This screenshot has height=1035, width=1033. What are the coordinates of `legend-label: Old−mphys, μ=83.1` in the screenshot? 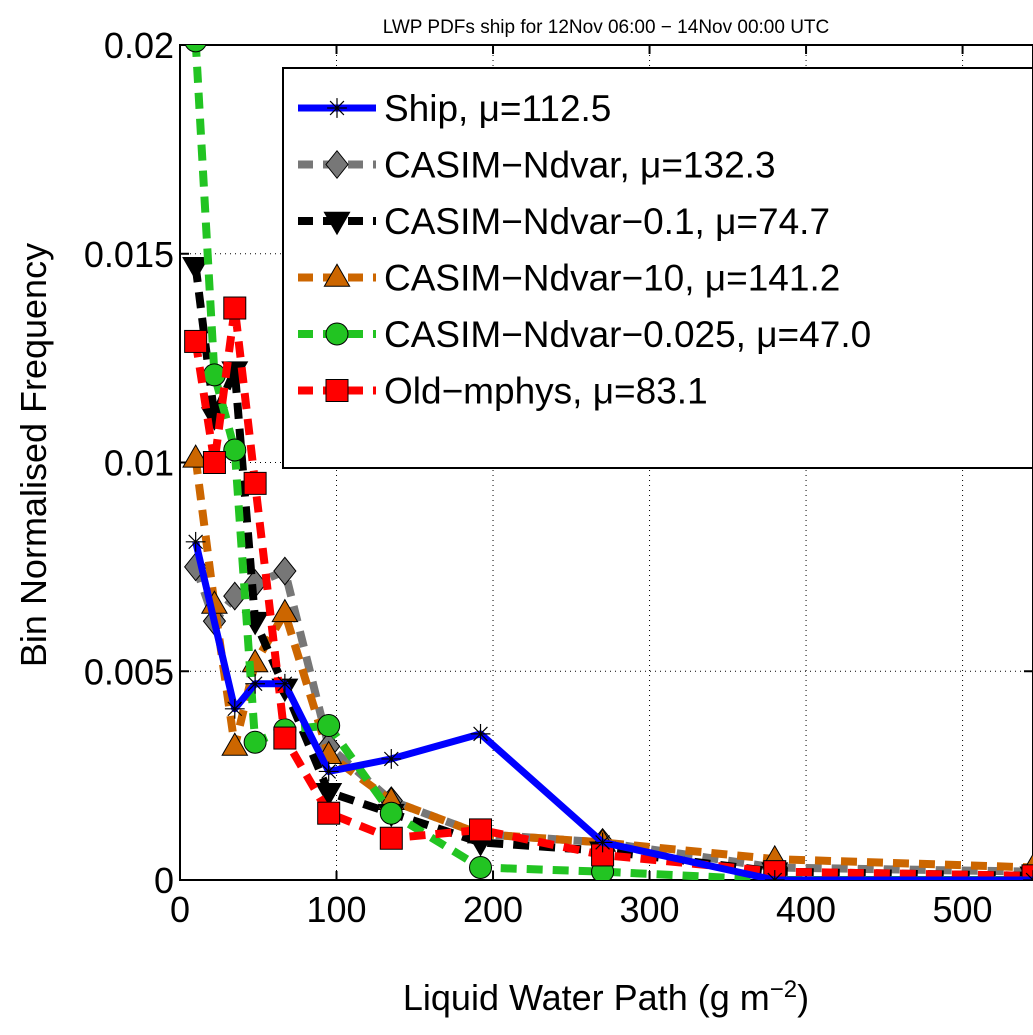 It's located at (546, 391).